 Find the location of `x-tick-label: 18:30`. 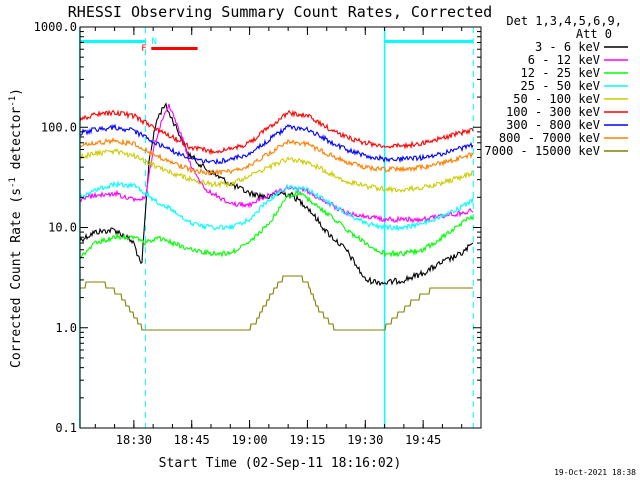

x-tick-label: 18:30 is located at coordinates (134, 440).